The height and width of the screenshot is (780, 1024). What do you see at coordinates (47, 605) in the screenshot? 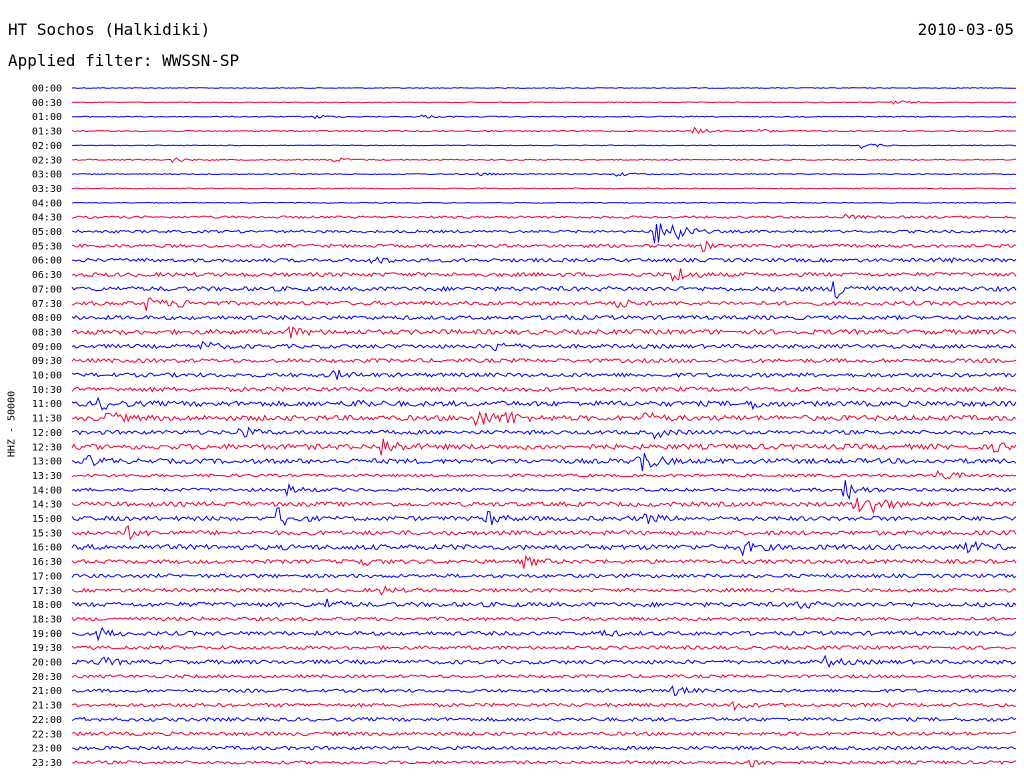
I see `time-label: 18:00` at bounding box center [47, 605].